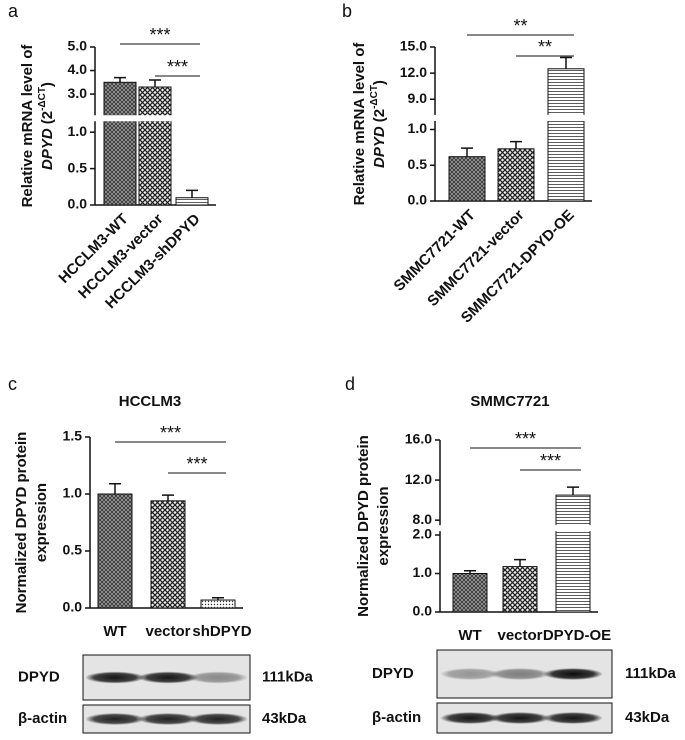 This screenshot has width=685, height=740. Describe the element at coordinates (78, 46) in the screenshot. I see `y-tick-label: 5.0` at that location.